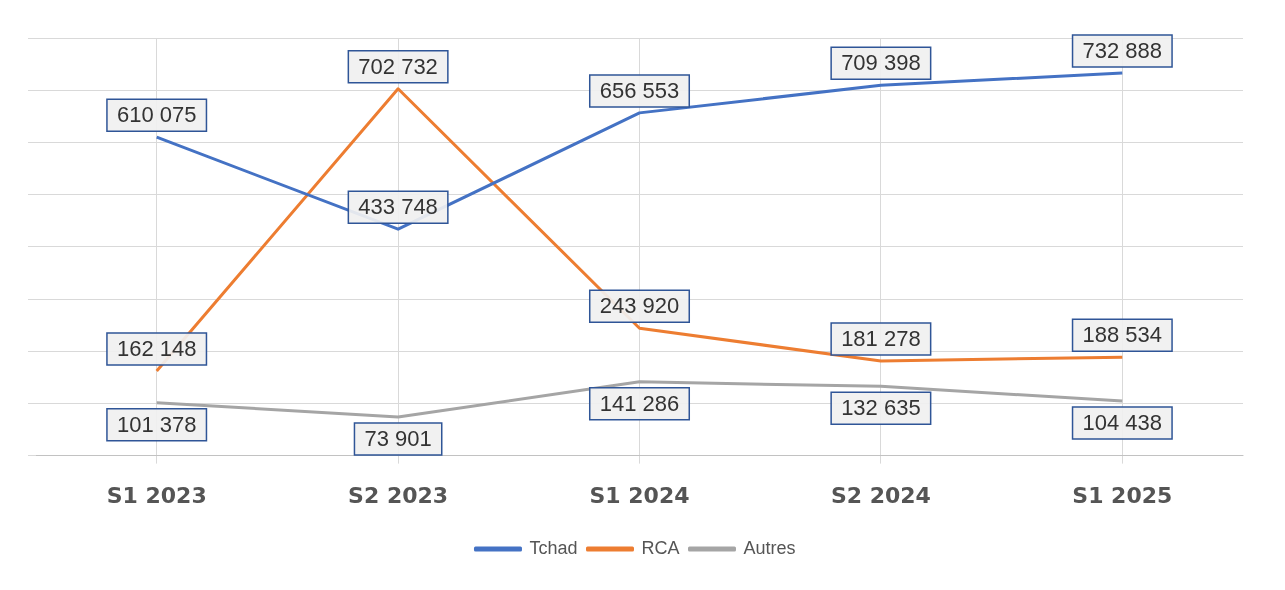 This screenshot has height=590, width=1285. What do you see at coordinates (398, 439) in the screenshot?
I see `data-label: 73 901` at bounding box center [398, 439].